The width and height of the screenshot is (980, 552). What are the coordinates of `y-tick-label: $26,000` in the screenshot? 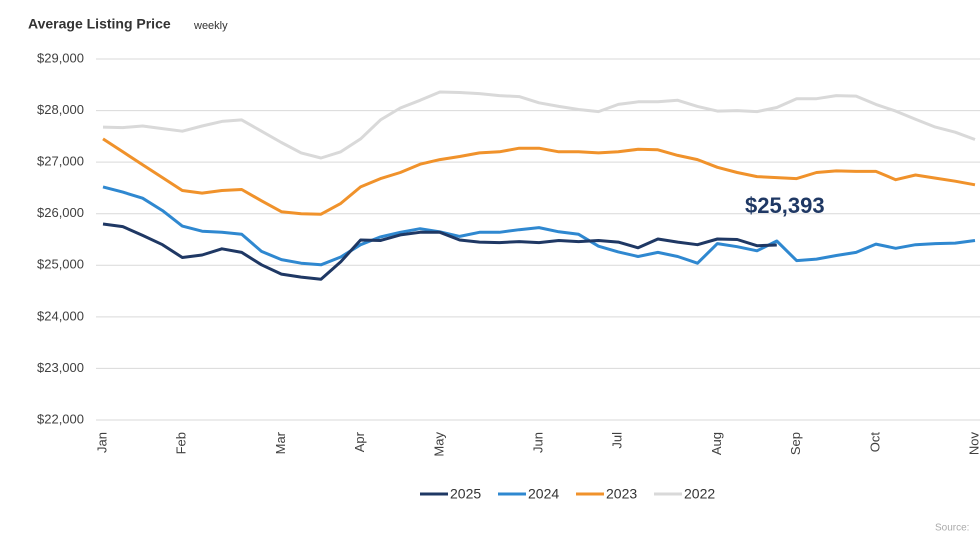 It's located at (60, 212).